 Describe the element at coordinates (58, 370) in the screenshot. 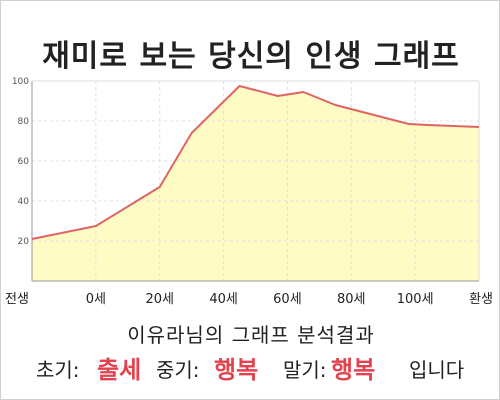

I see `early-label: 초기:` at that location.